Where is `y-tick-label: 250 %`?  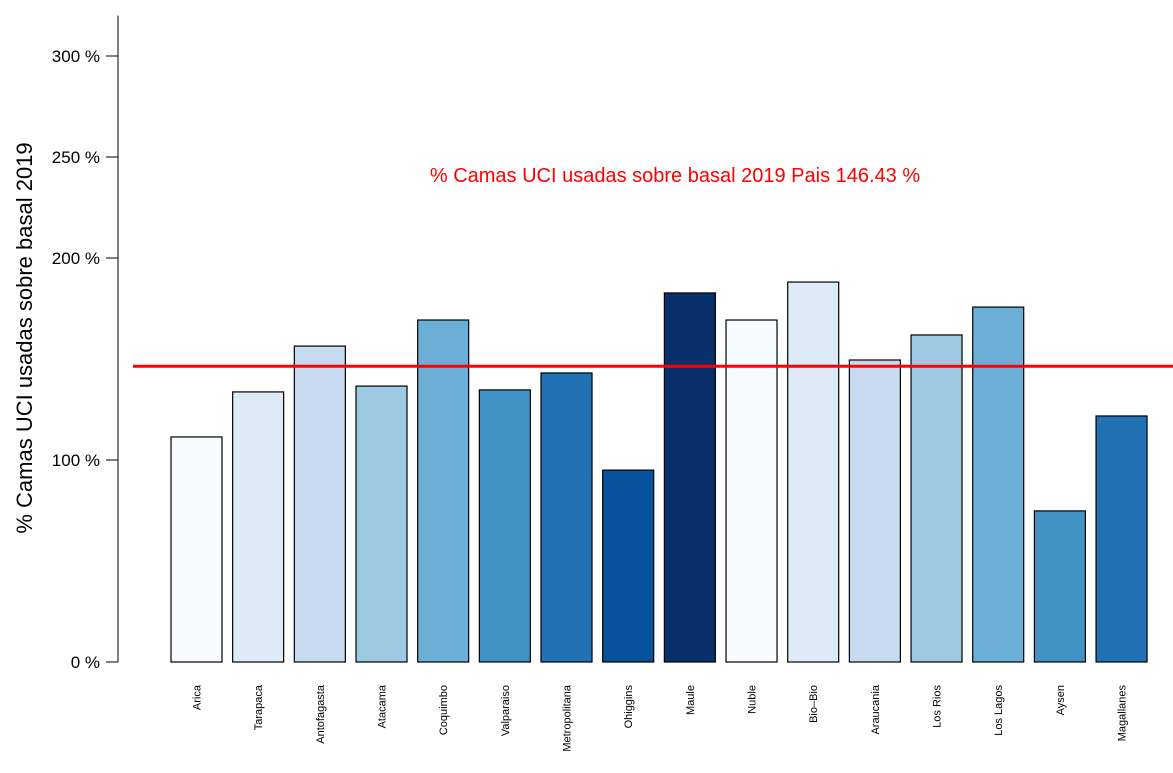
y-tick-label: 250 % is located at coordinates (76, 157).